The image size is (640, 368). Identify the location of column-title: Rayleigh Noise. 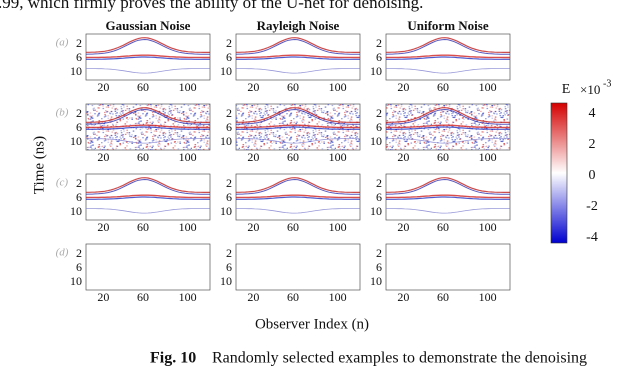
(298, 25).